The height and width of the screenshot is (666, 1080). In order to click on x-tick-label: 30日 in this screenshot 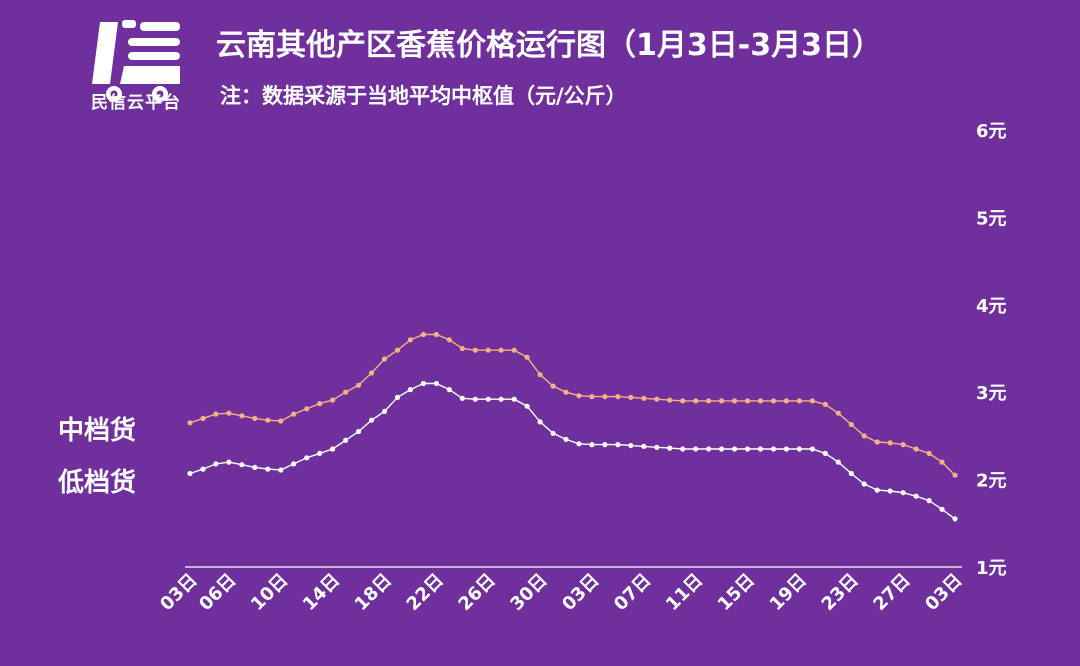, I will do `click(528, 592)`.